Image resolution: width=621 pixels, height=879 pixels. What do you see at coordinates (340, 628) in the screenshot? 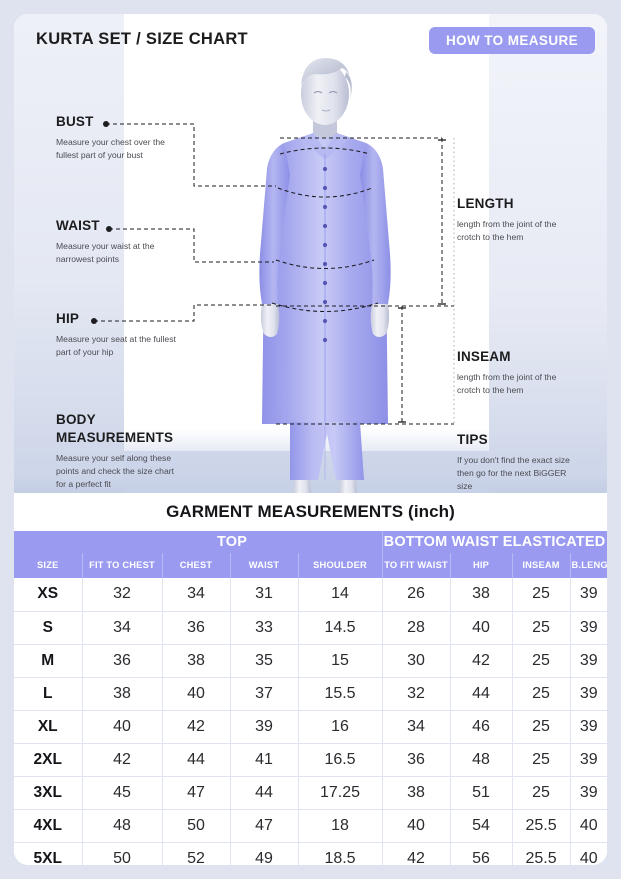
I see `cell-shoulder: 14.5` at bounding box center [340, 628].